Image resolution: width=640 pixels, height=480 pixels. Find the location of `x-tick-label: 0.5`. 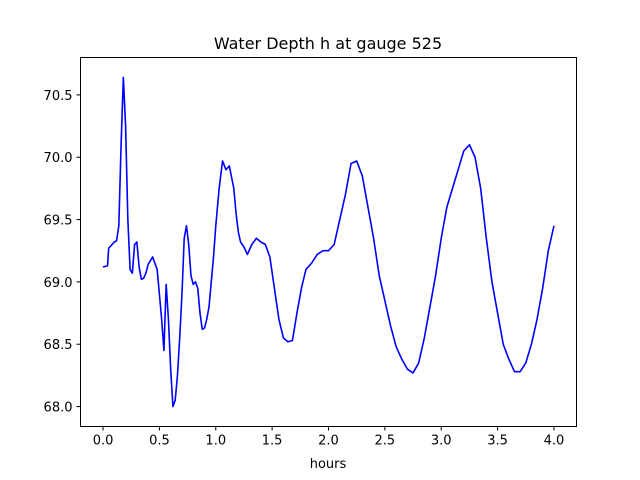

x-tick-label: 0.5 is located at coordinates (159, 441).